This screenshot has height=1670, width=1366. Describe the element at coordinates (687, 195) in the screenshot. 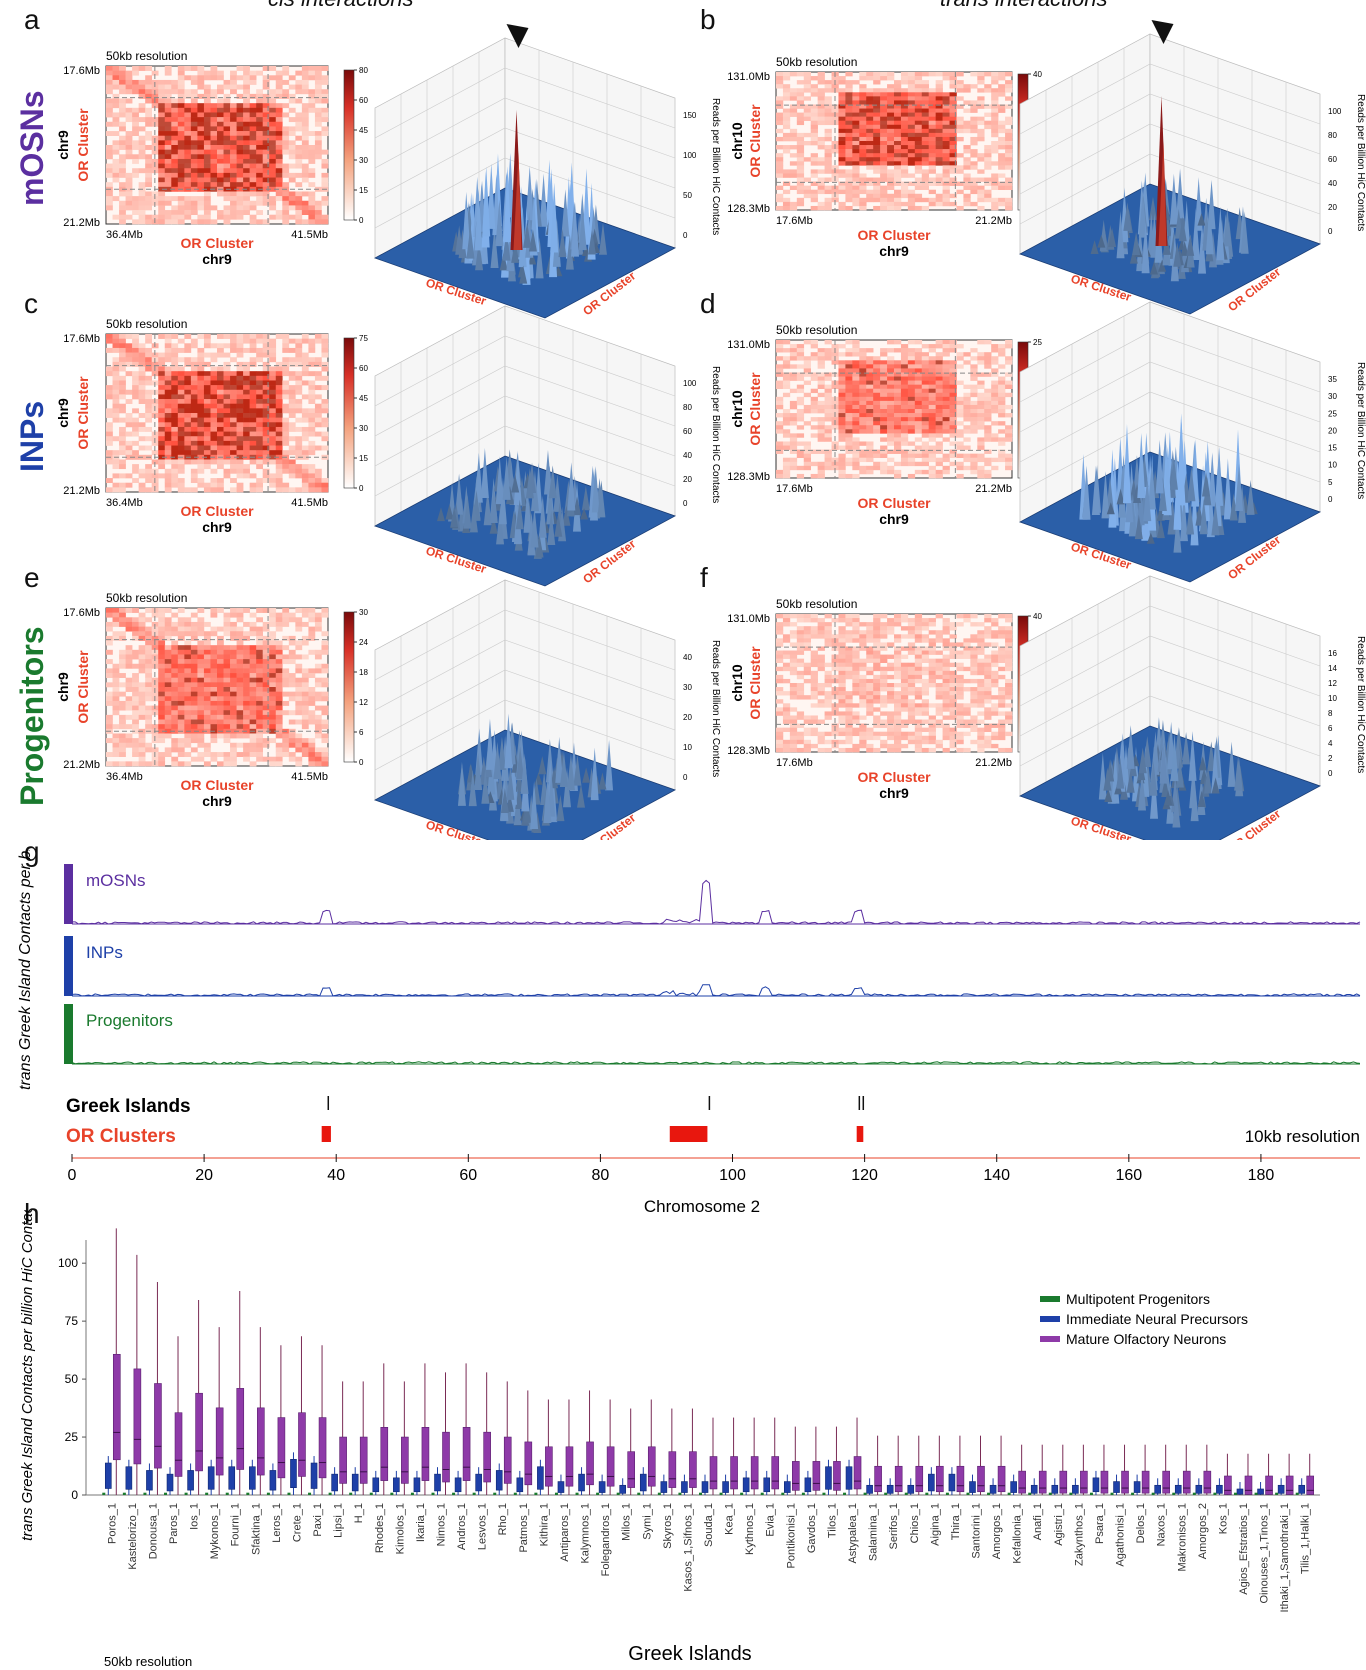

I see `z-tick-label: 50` at that location.